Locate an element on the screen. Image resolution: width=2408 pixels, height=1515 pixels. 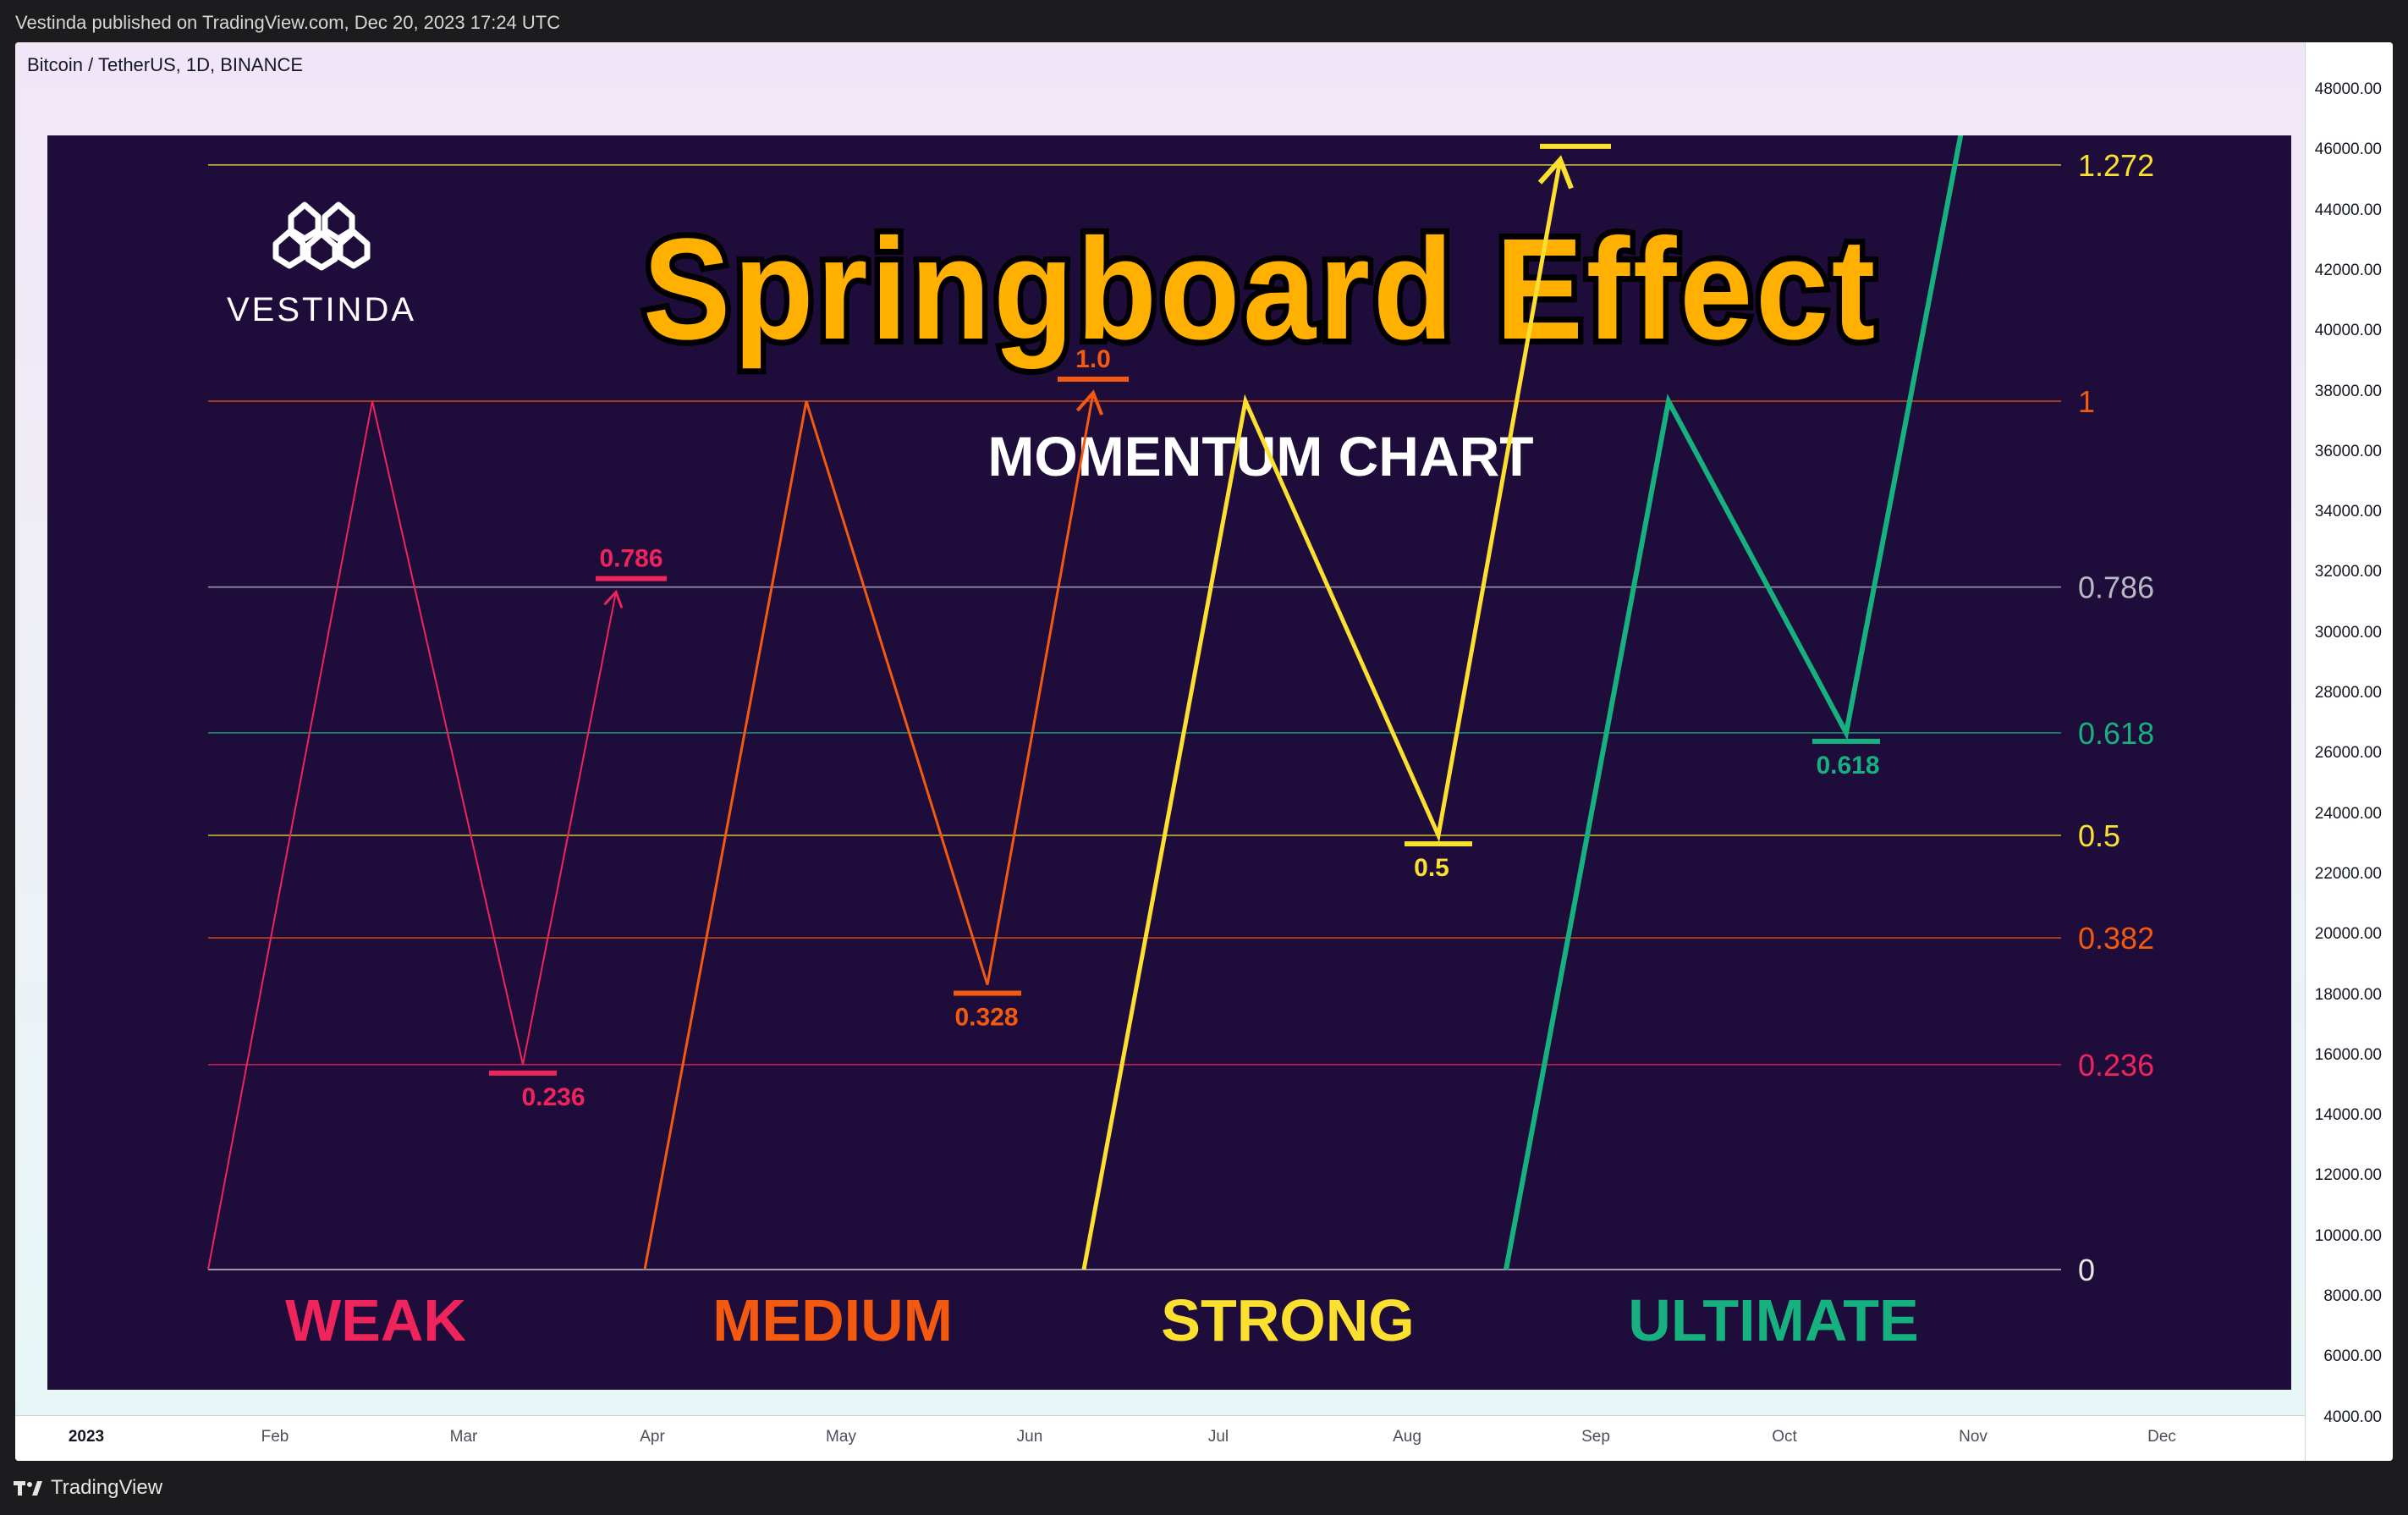
retrace-label: 0.236 is located at coordinates (553, 1097).